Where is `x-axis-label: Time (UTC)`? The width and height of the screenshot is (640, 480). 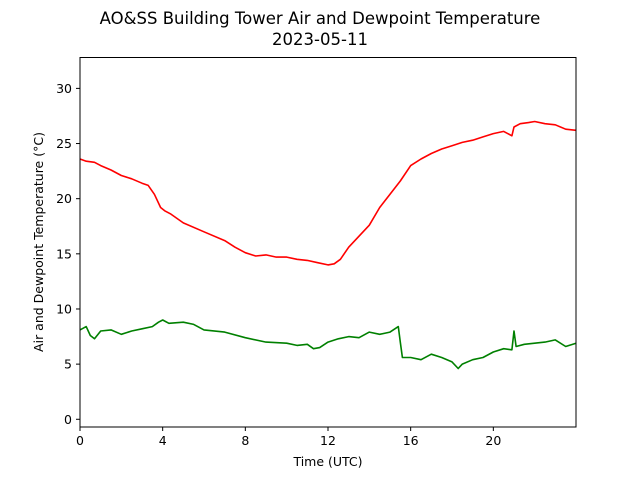 x-axis-label: Time (UTC) is located at coordinates (327, 461).